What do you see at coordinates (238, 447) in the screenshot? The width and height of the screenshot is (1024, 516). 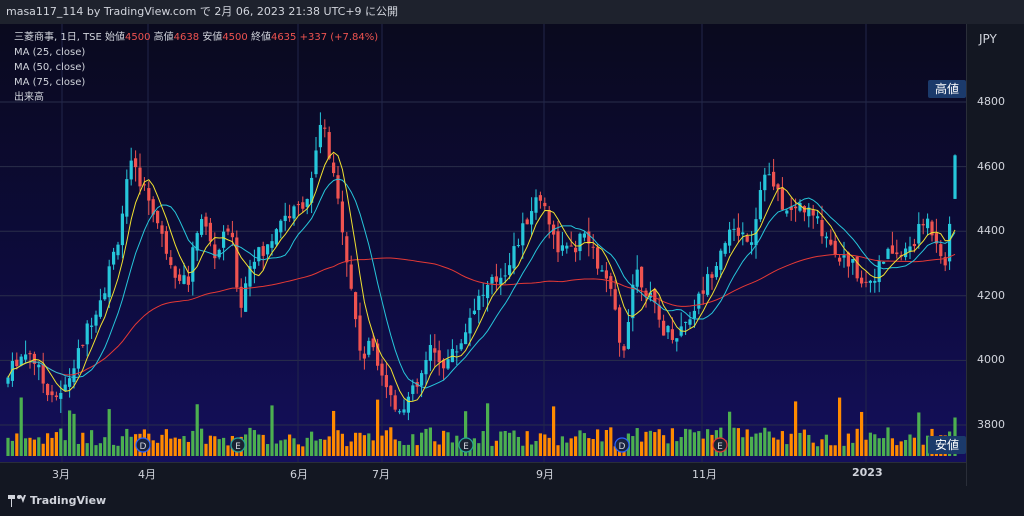 I see `event-marker-label: E` at bounding box center [238, 447].